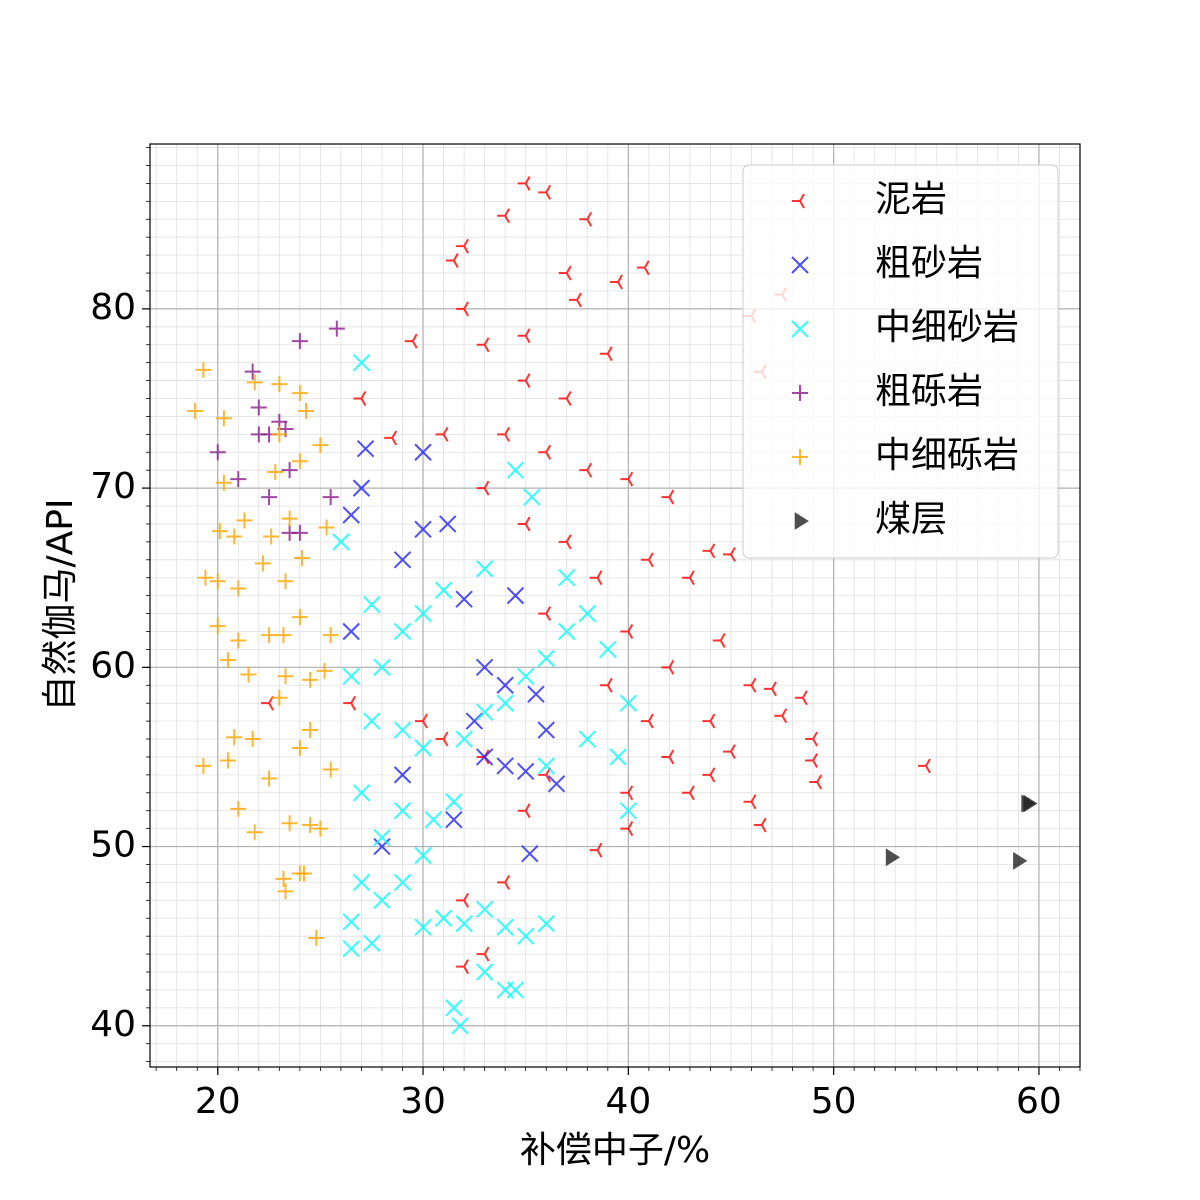 The image size is (1200, 1200). I want to click on y-axis-label: 自然伽马/API, so click(60, 604).